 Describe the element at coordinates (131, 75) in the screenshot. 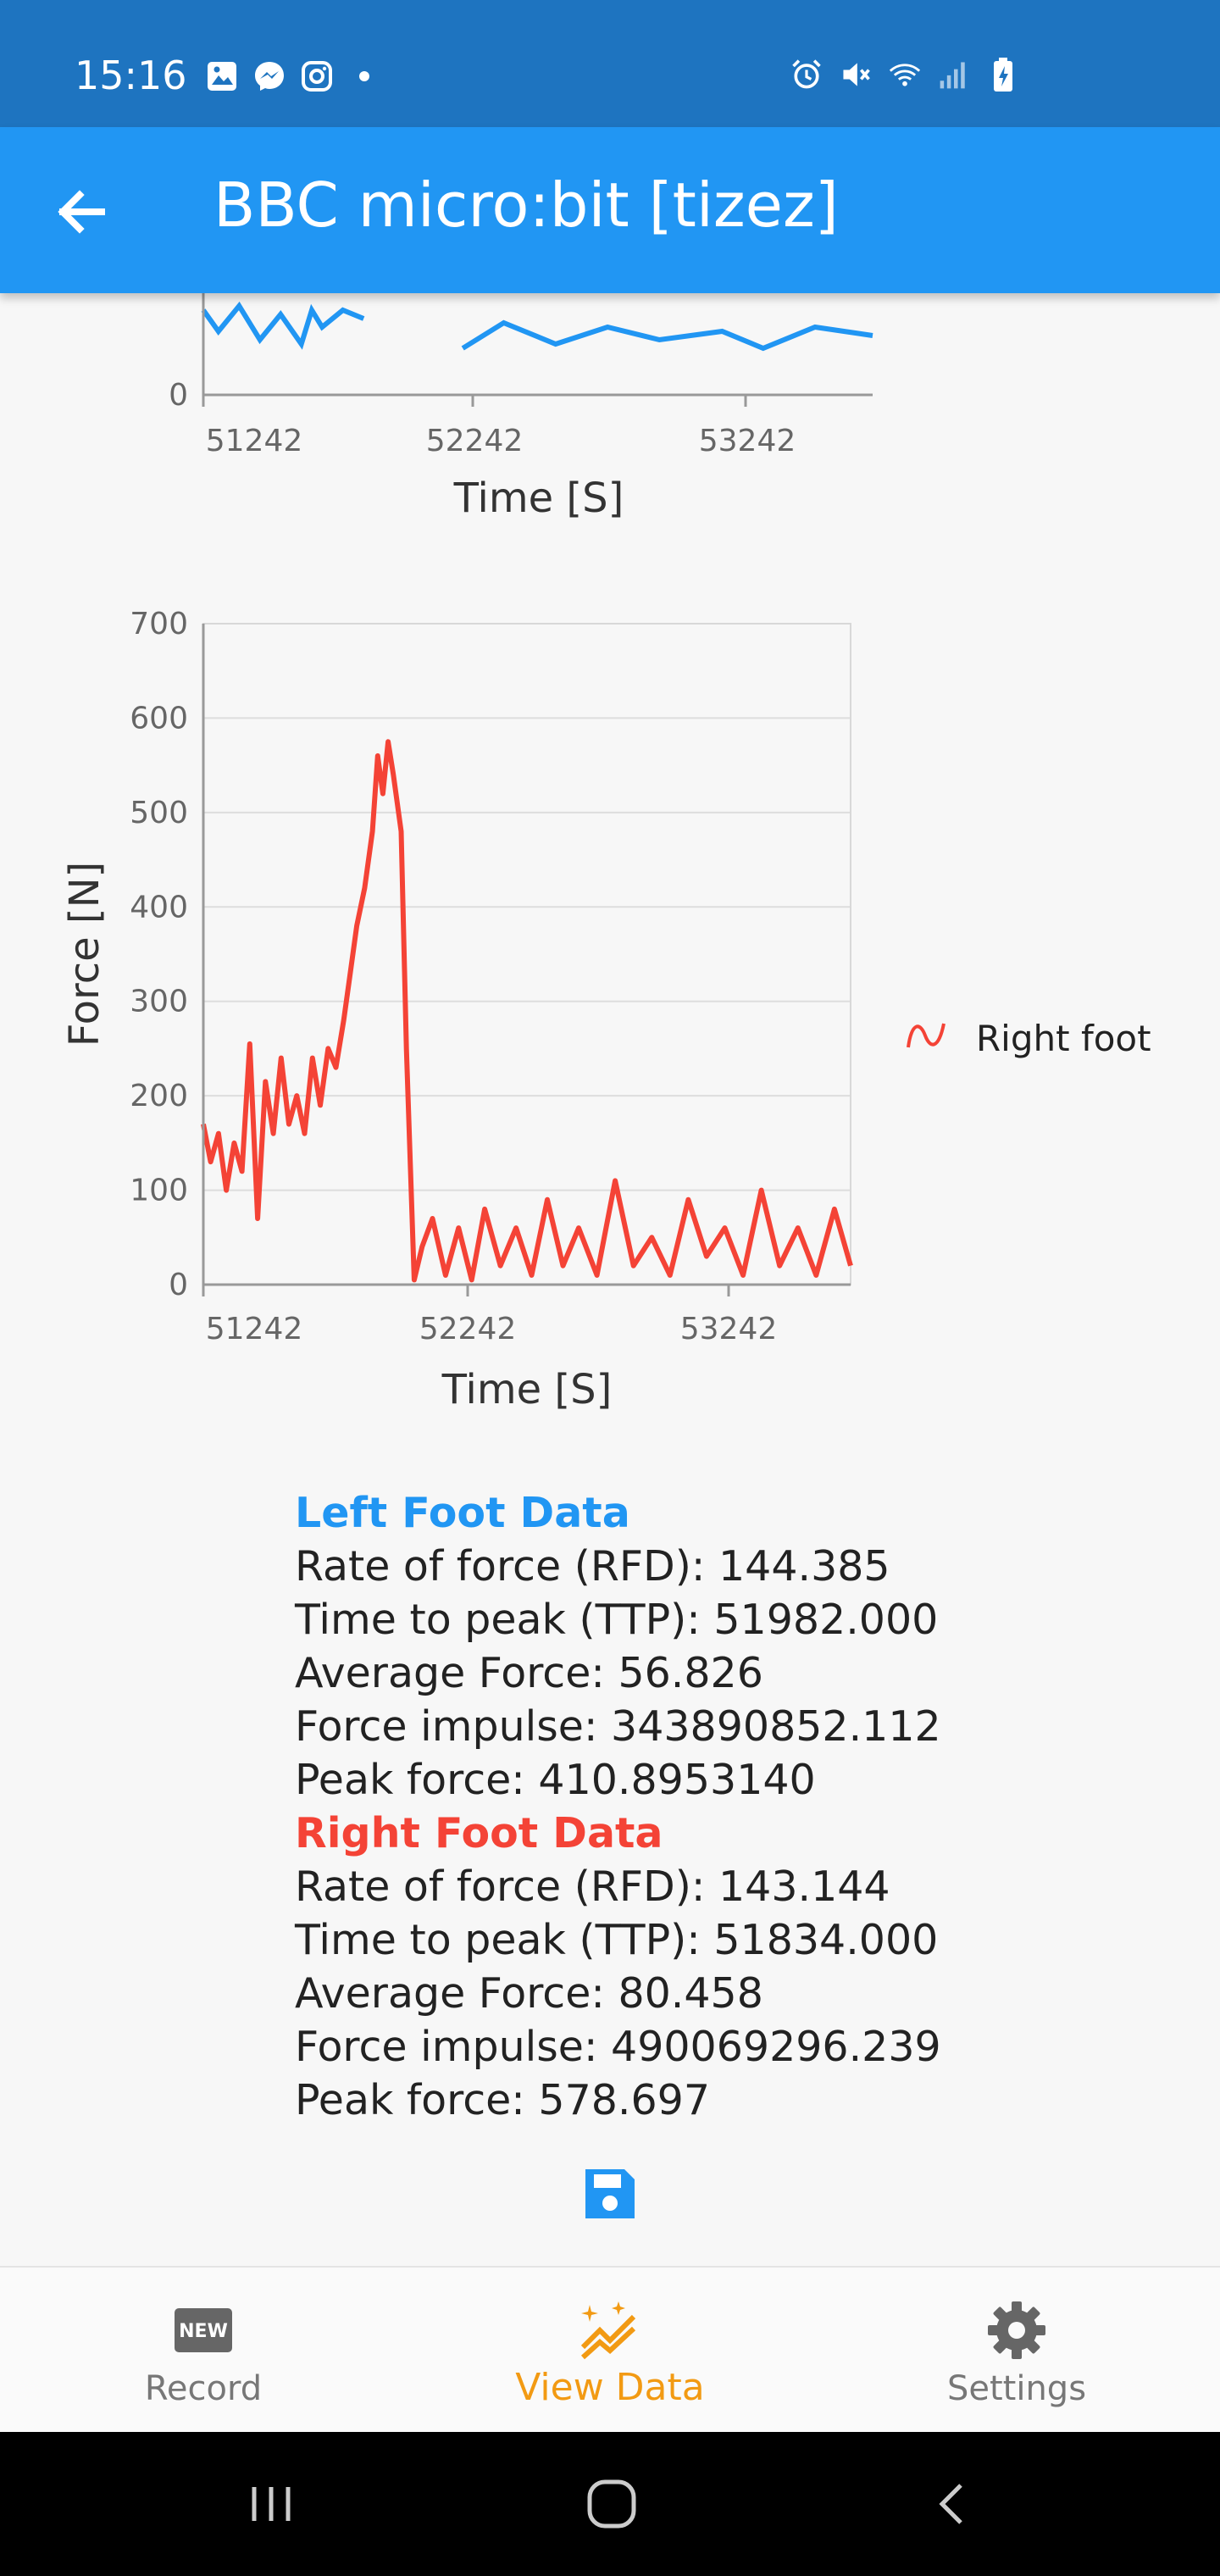

I see `status-time: 15:16` at that location.